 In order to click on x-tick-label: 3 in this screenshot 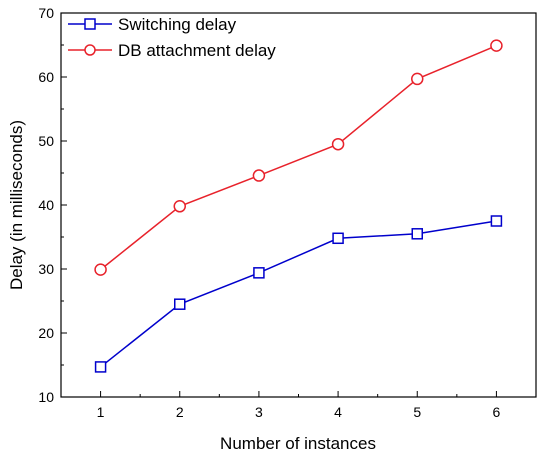, I will do `click(259, 412)`.